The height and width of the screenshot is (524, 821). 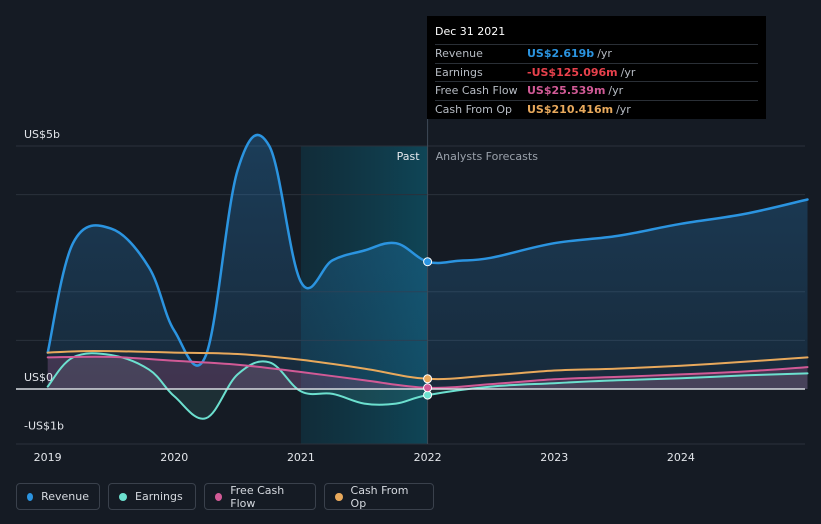 I want to click on tooltip-row-free-cash-flow: Free Cash Flow US$25.539m /yr, so click(x=596, y=90).